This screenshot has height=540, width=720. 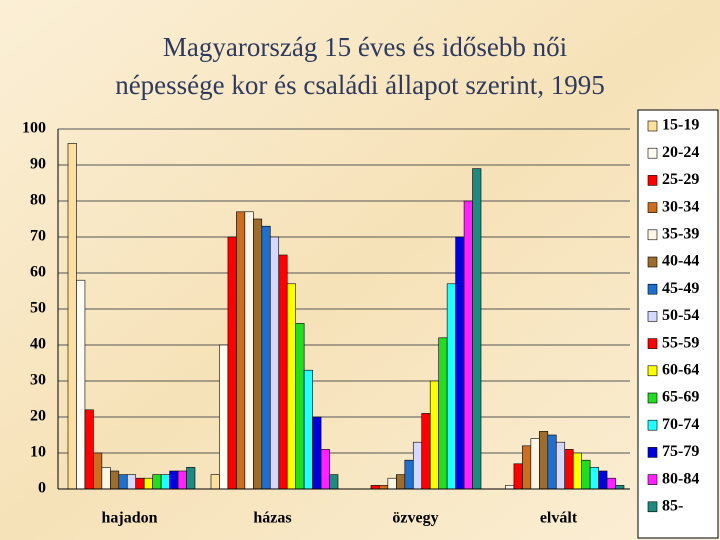 What do you see at coordinates (38, 272) in the screenshot?
I see `y-tick-label: 60` at bounding box center [38, 272].